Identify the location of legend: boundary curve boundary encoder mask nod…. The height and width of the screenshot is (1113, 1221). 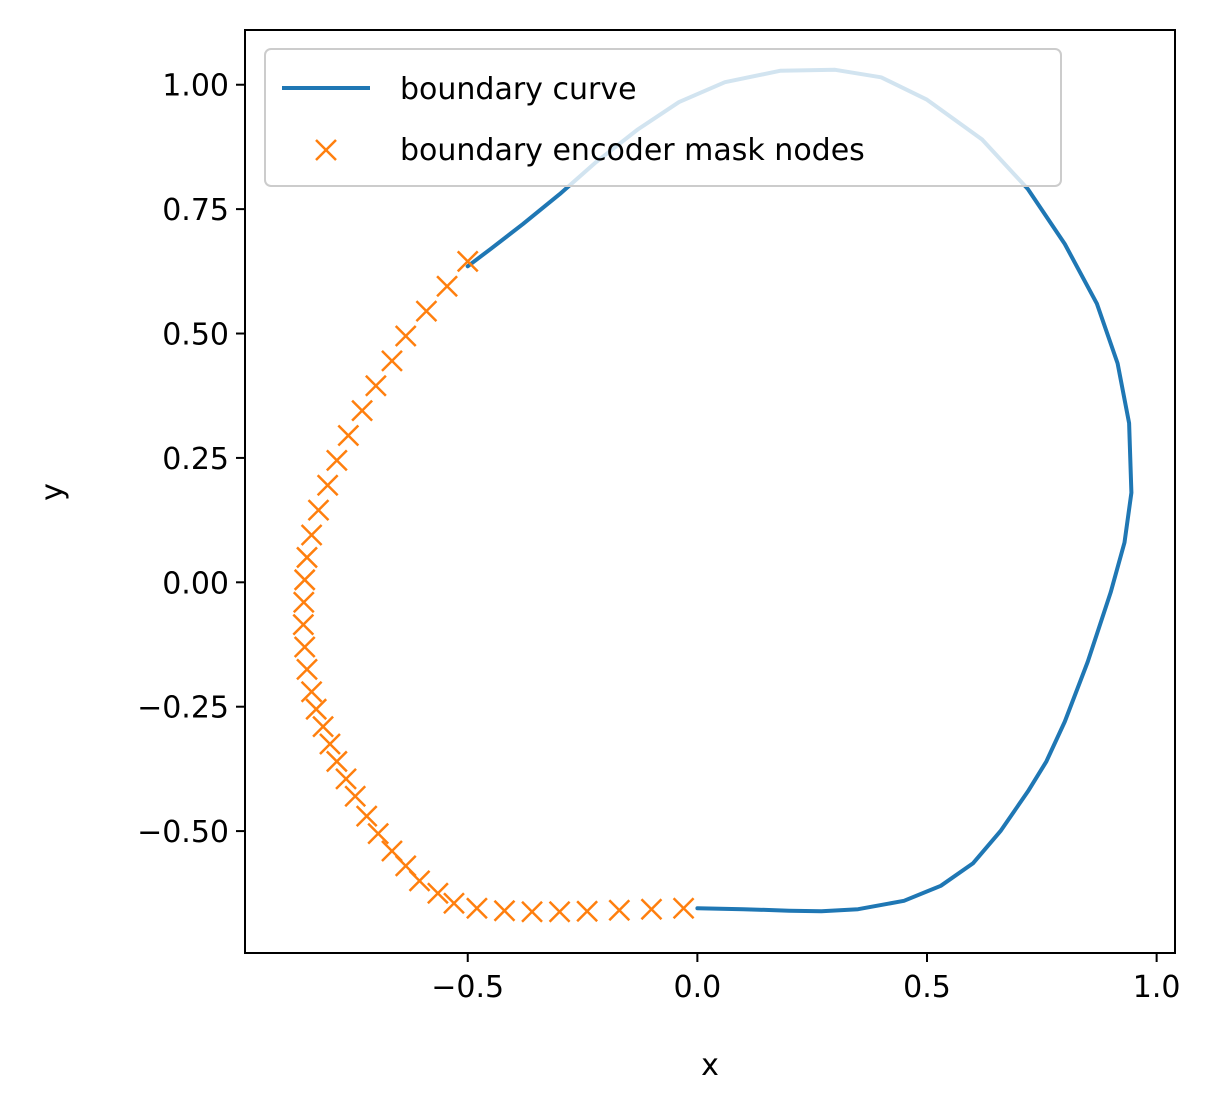
(663, 117).